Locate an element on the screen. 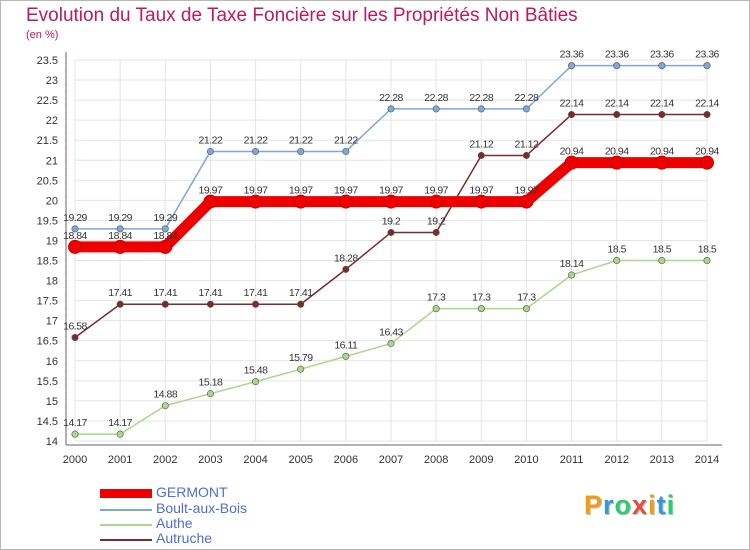 Image resolution: width=750 pixels, height=550 pixels. data-label-authe: 18.14 is located at coordinates (572, 264).